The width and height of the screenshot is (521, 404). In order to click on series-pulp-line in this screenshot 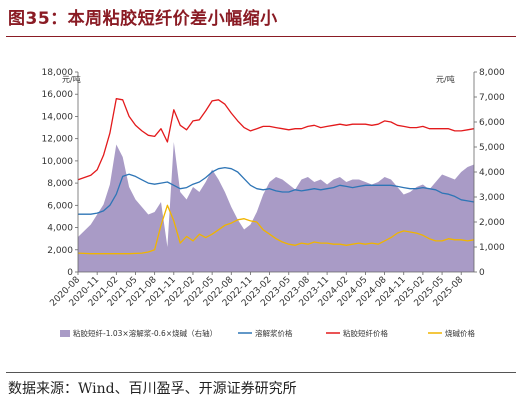, I will do `click(276, 190)`.